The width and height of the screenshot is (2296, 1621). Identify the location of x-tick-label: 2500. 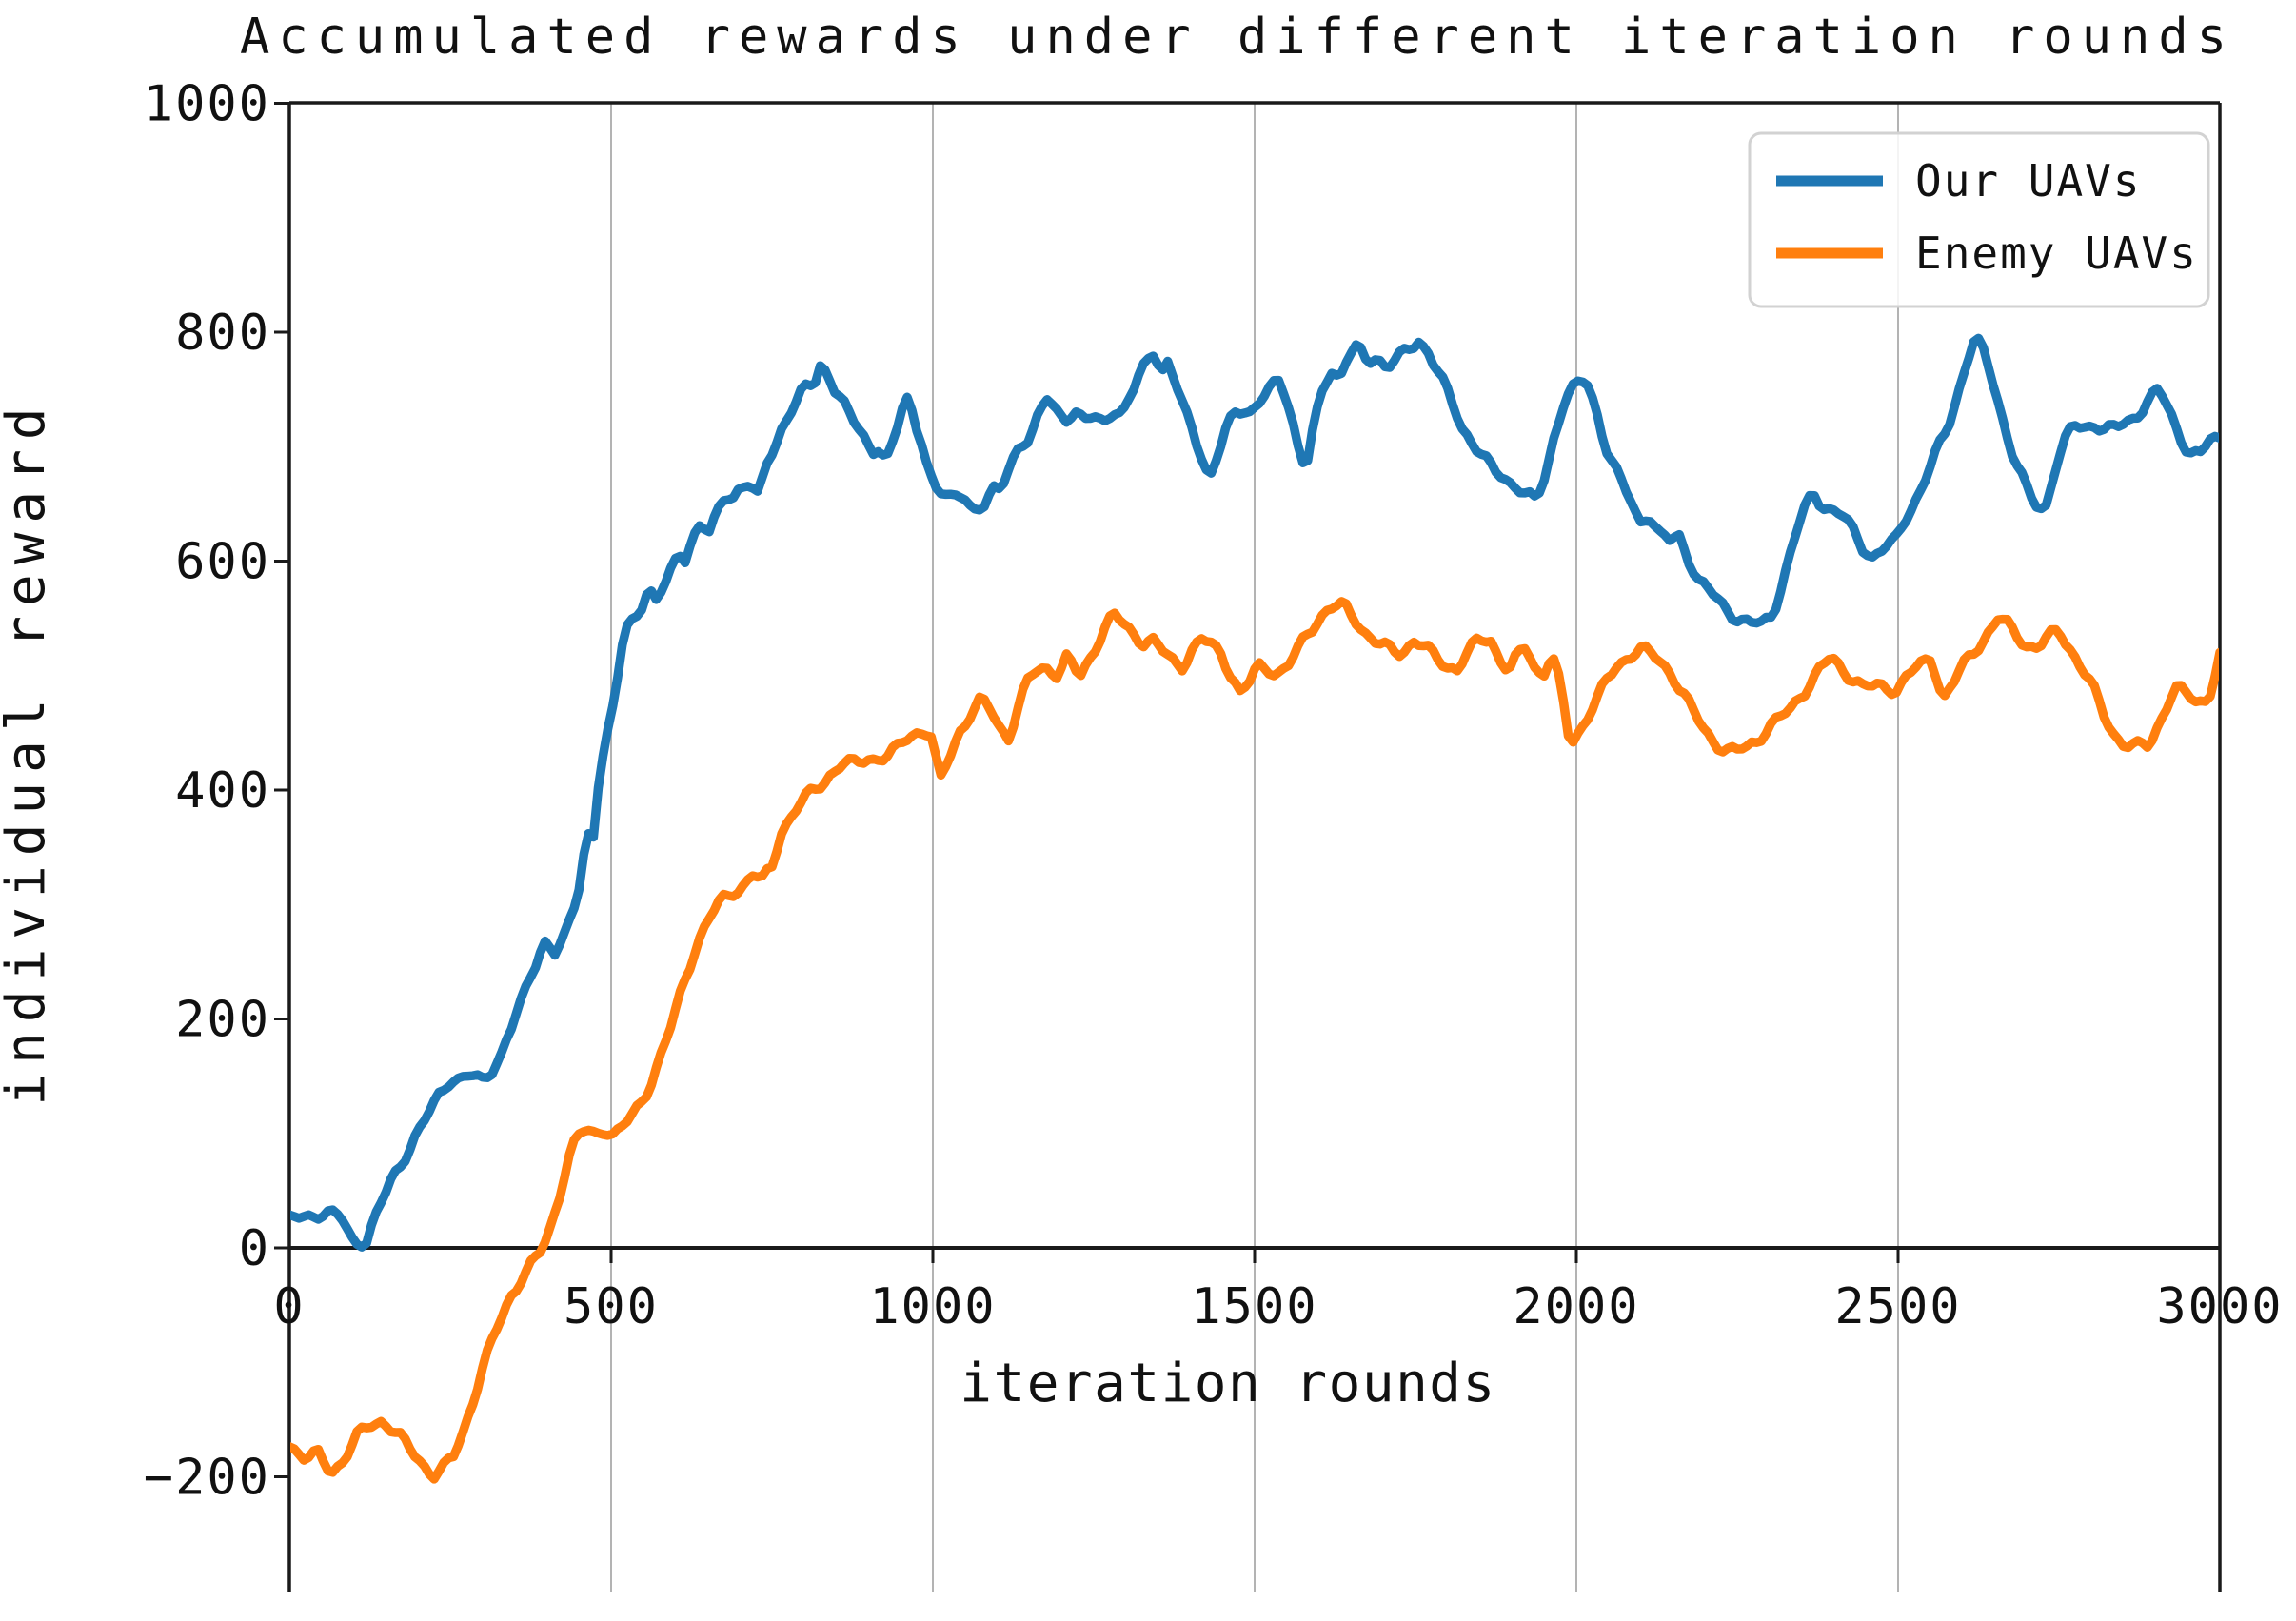
(1897, 1306).